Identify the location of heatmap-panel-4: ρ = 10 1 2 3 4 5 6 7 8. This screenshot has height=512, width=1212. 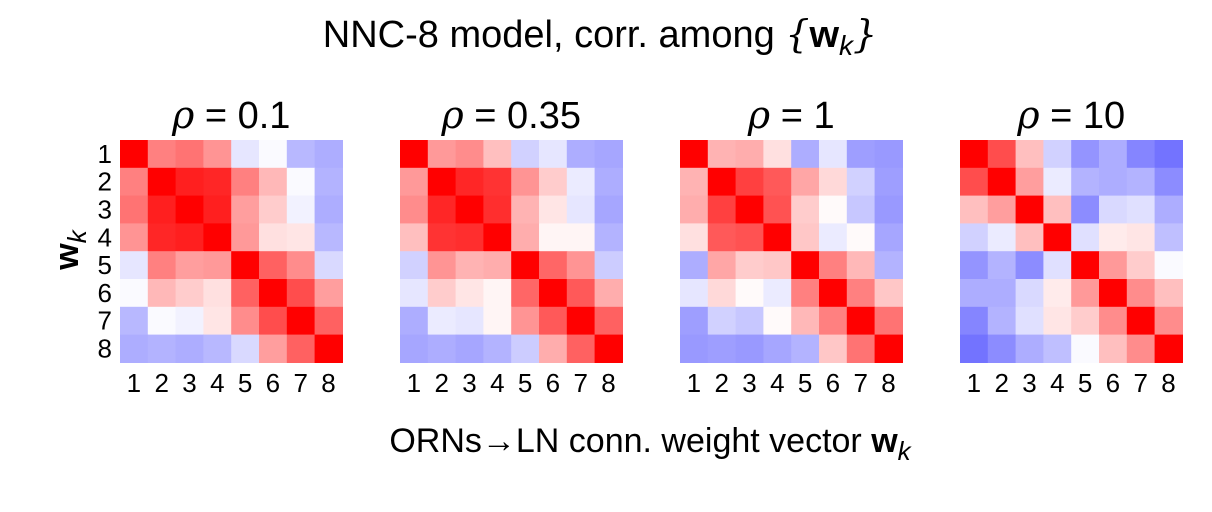
(1071, 245).